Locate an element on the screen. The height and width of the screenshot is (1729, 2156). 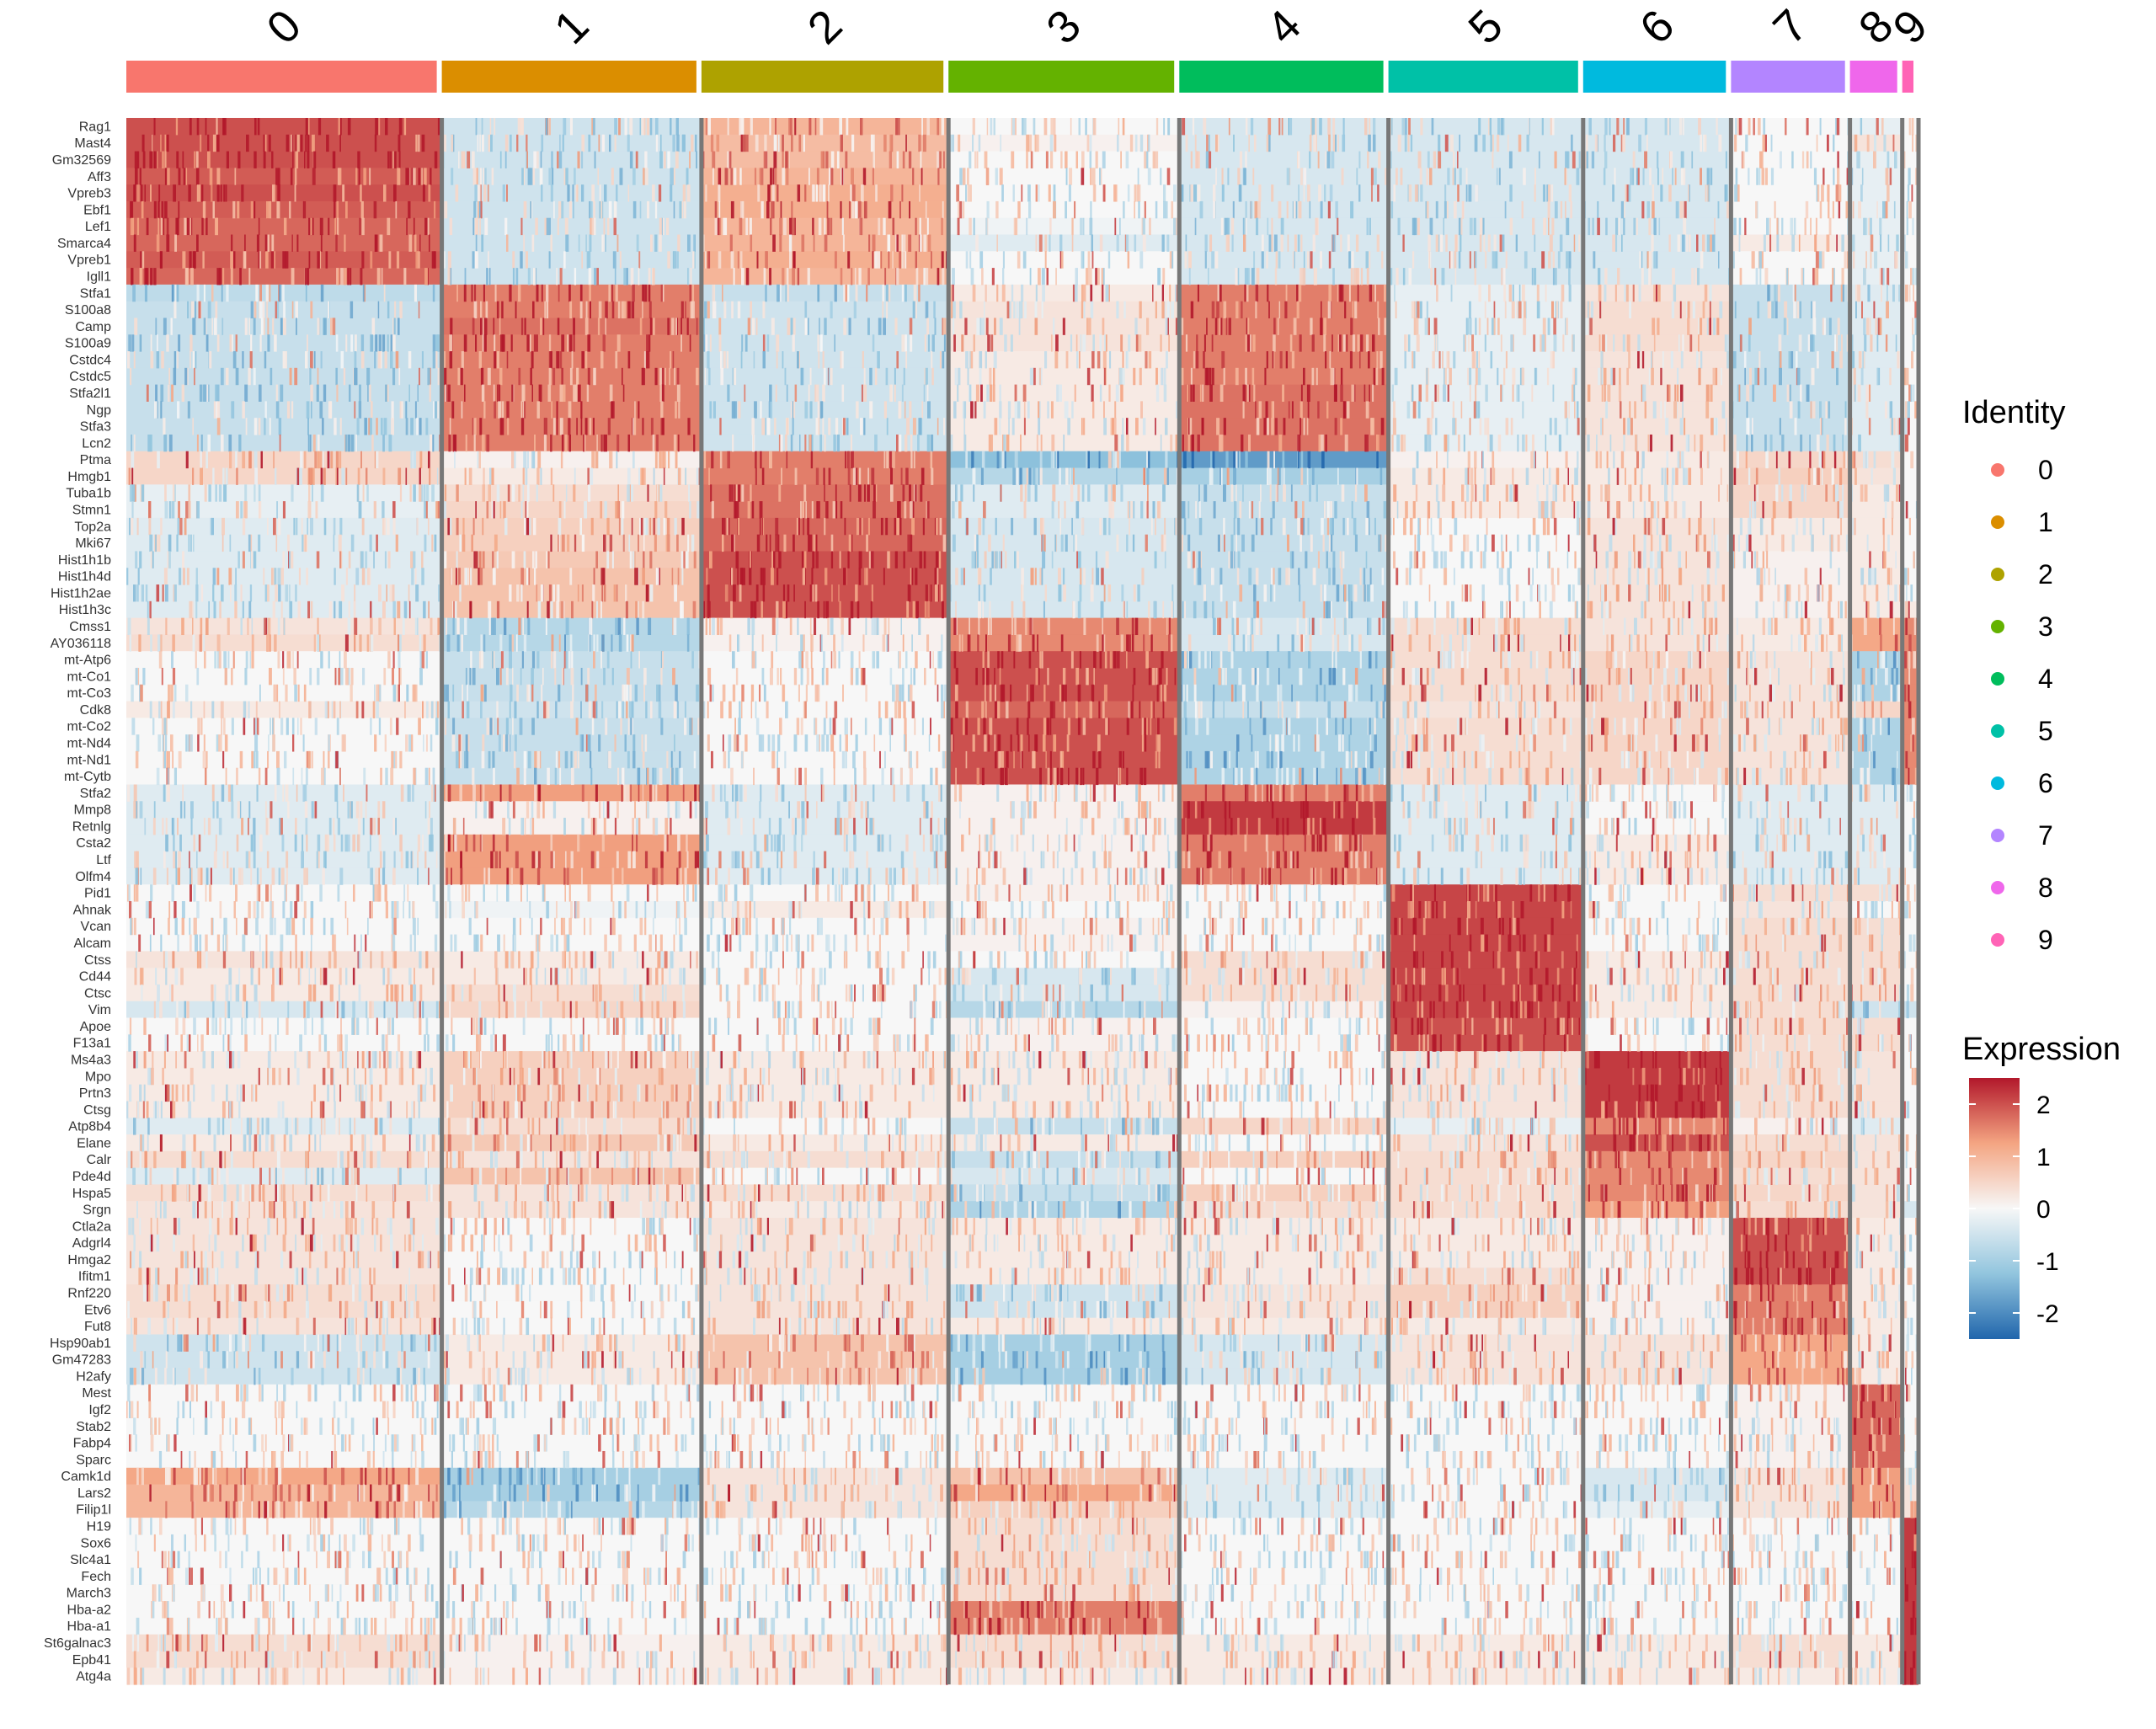
heatmap-cell-Sox6-c6 is located at coordinates (1657, 1543).